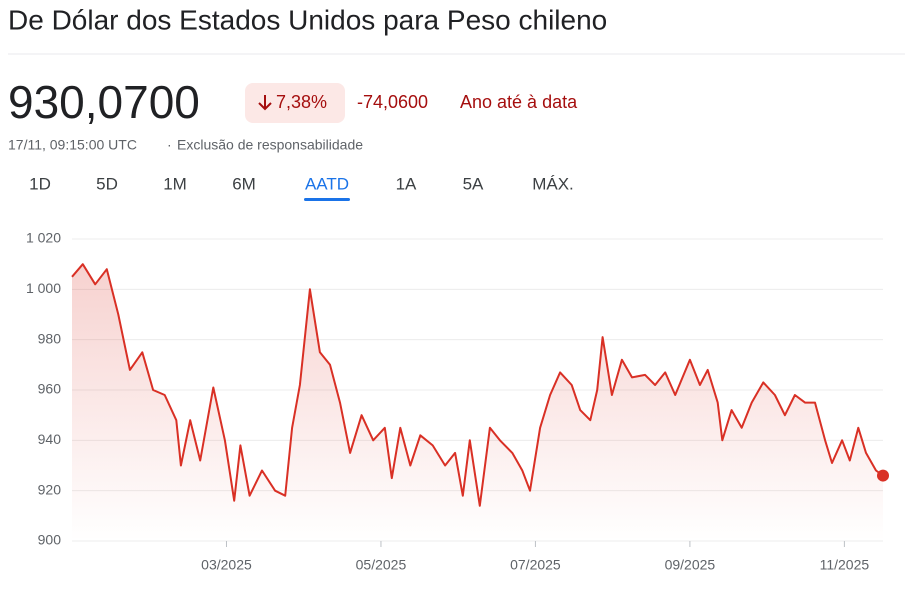  I want to click on y-tick-label: 980, so click(50, 338).